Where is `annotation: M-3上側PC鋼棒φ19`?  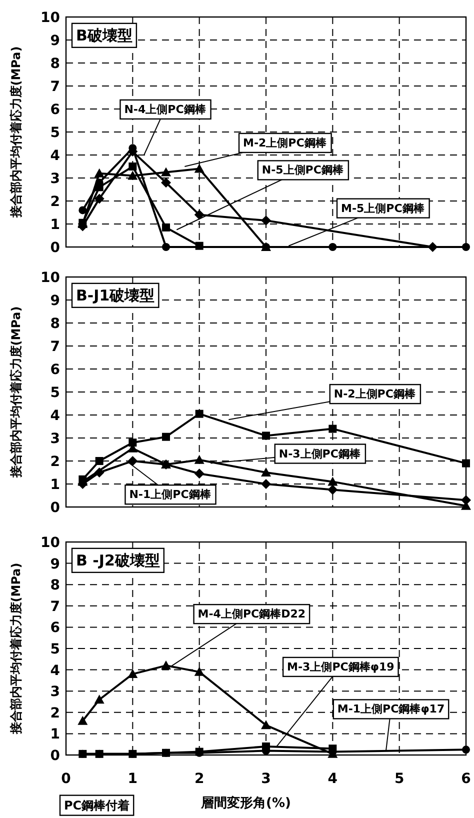 annotation: M-3上側PC鋼棒φ19 is located at coordinates (340, 667).